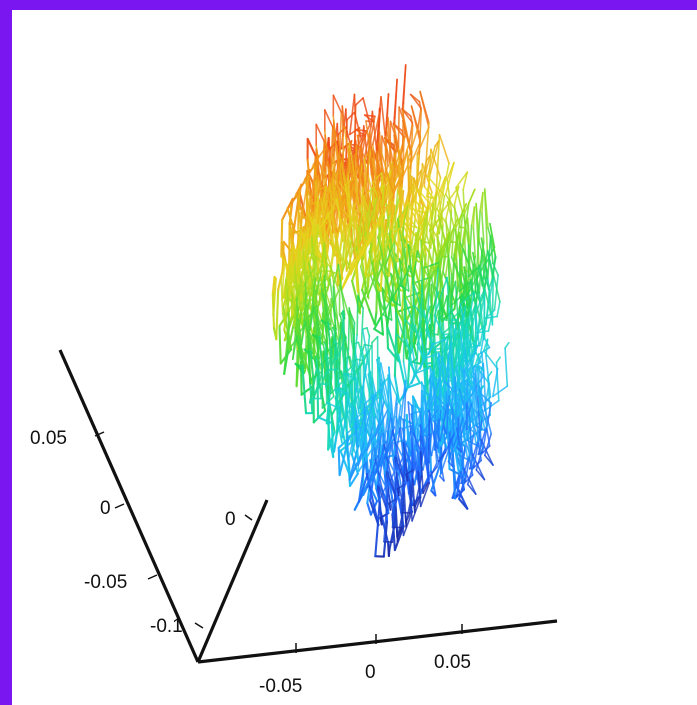  What do you see at coordinates (105, 582) in the screenshot?
I see `z-tick-label-minus-0.05: -0.05` at bounding box center [105, 582].